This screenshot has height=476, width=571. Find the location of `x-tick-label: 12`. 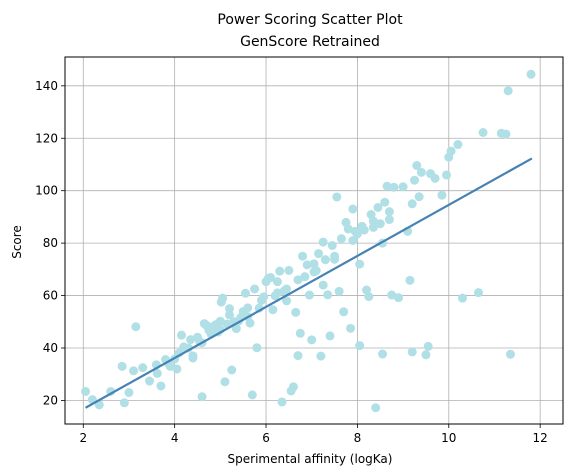

x-tick-label: 12 is located at coordinates (540, 438).